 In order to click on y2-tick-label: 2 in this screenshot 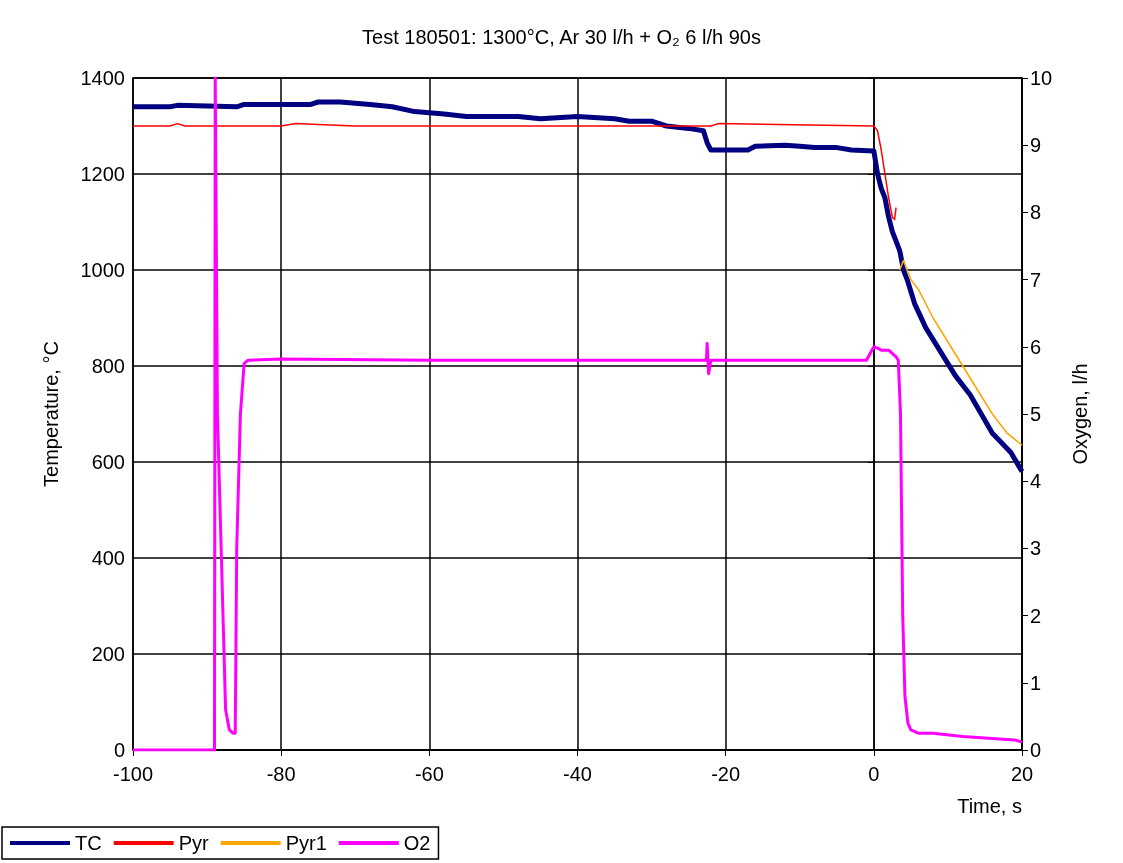, I will do `click(1036, 615)`.